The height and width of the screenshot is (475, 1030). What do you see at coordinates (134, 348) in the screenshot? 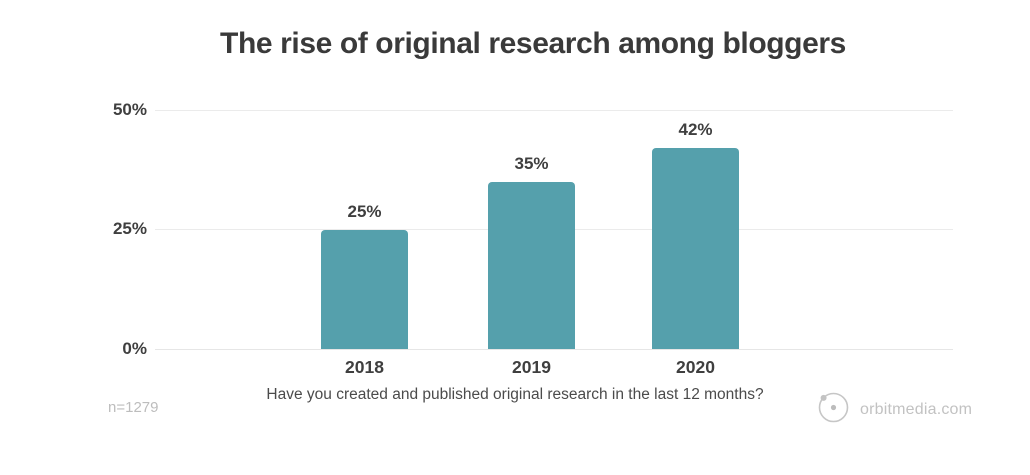
I see `y-tick-label-0: 0%` at bounding box center [134, 348].